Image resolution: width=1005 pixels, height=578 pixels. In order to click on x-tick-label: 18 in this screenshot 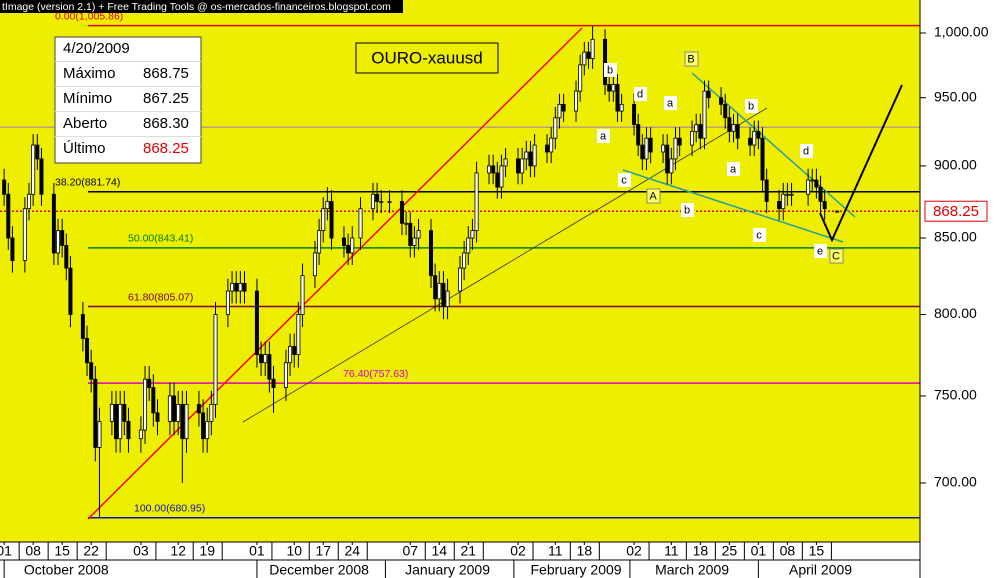, I will do `click(701, 551)`.